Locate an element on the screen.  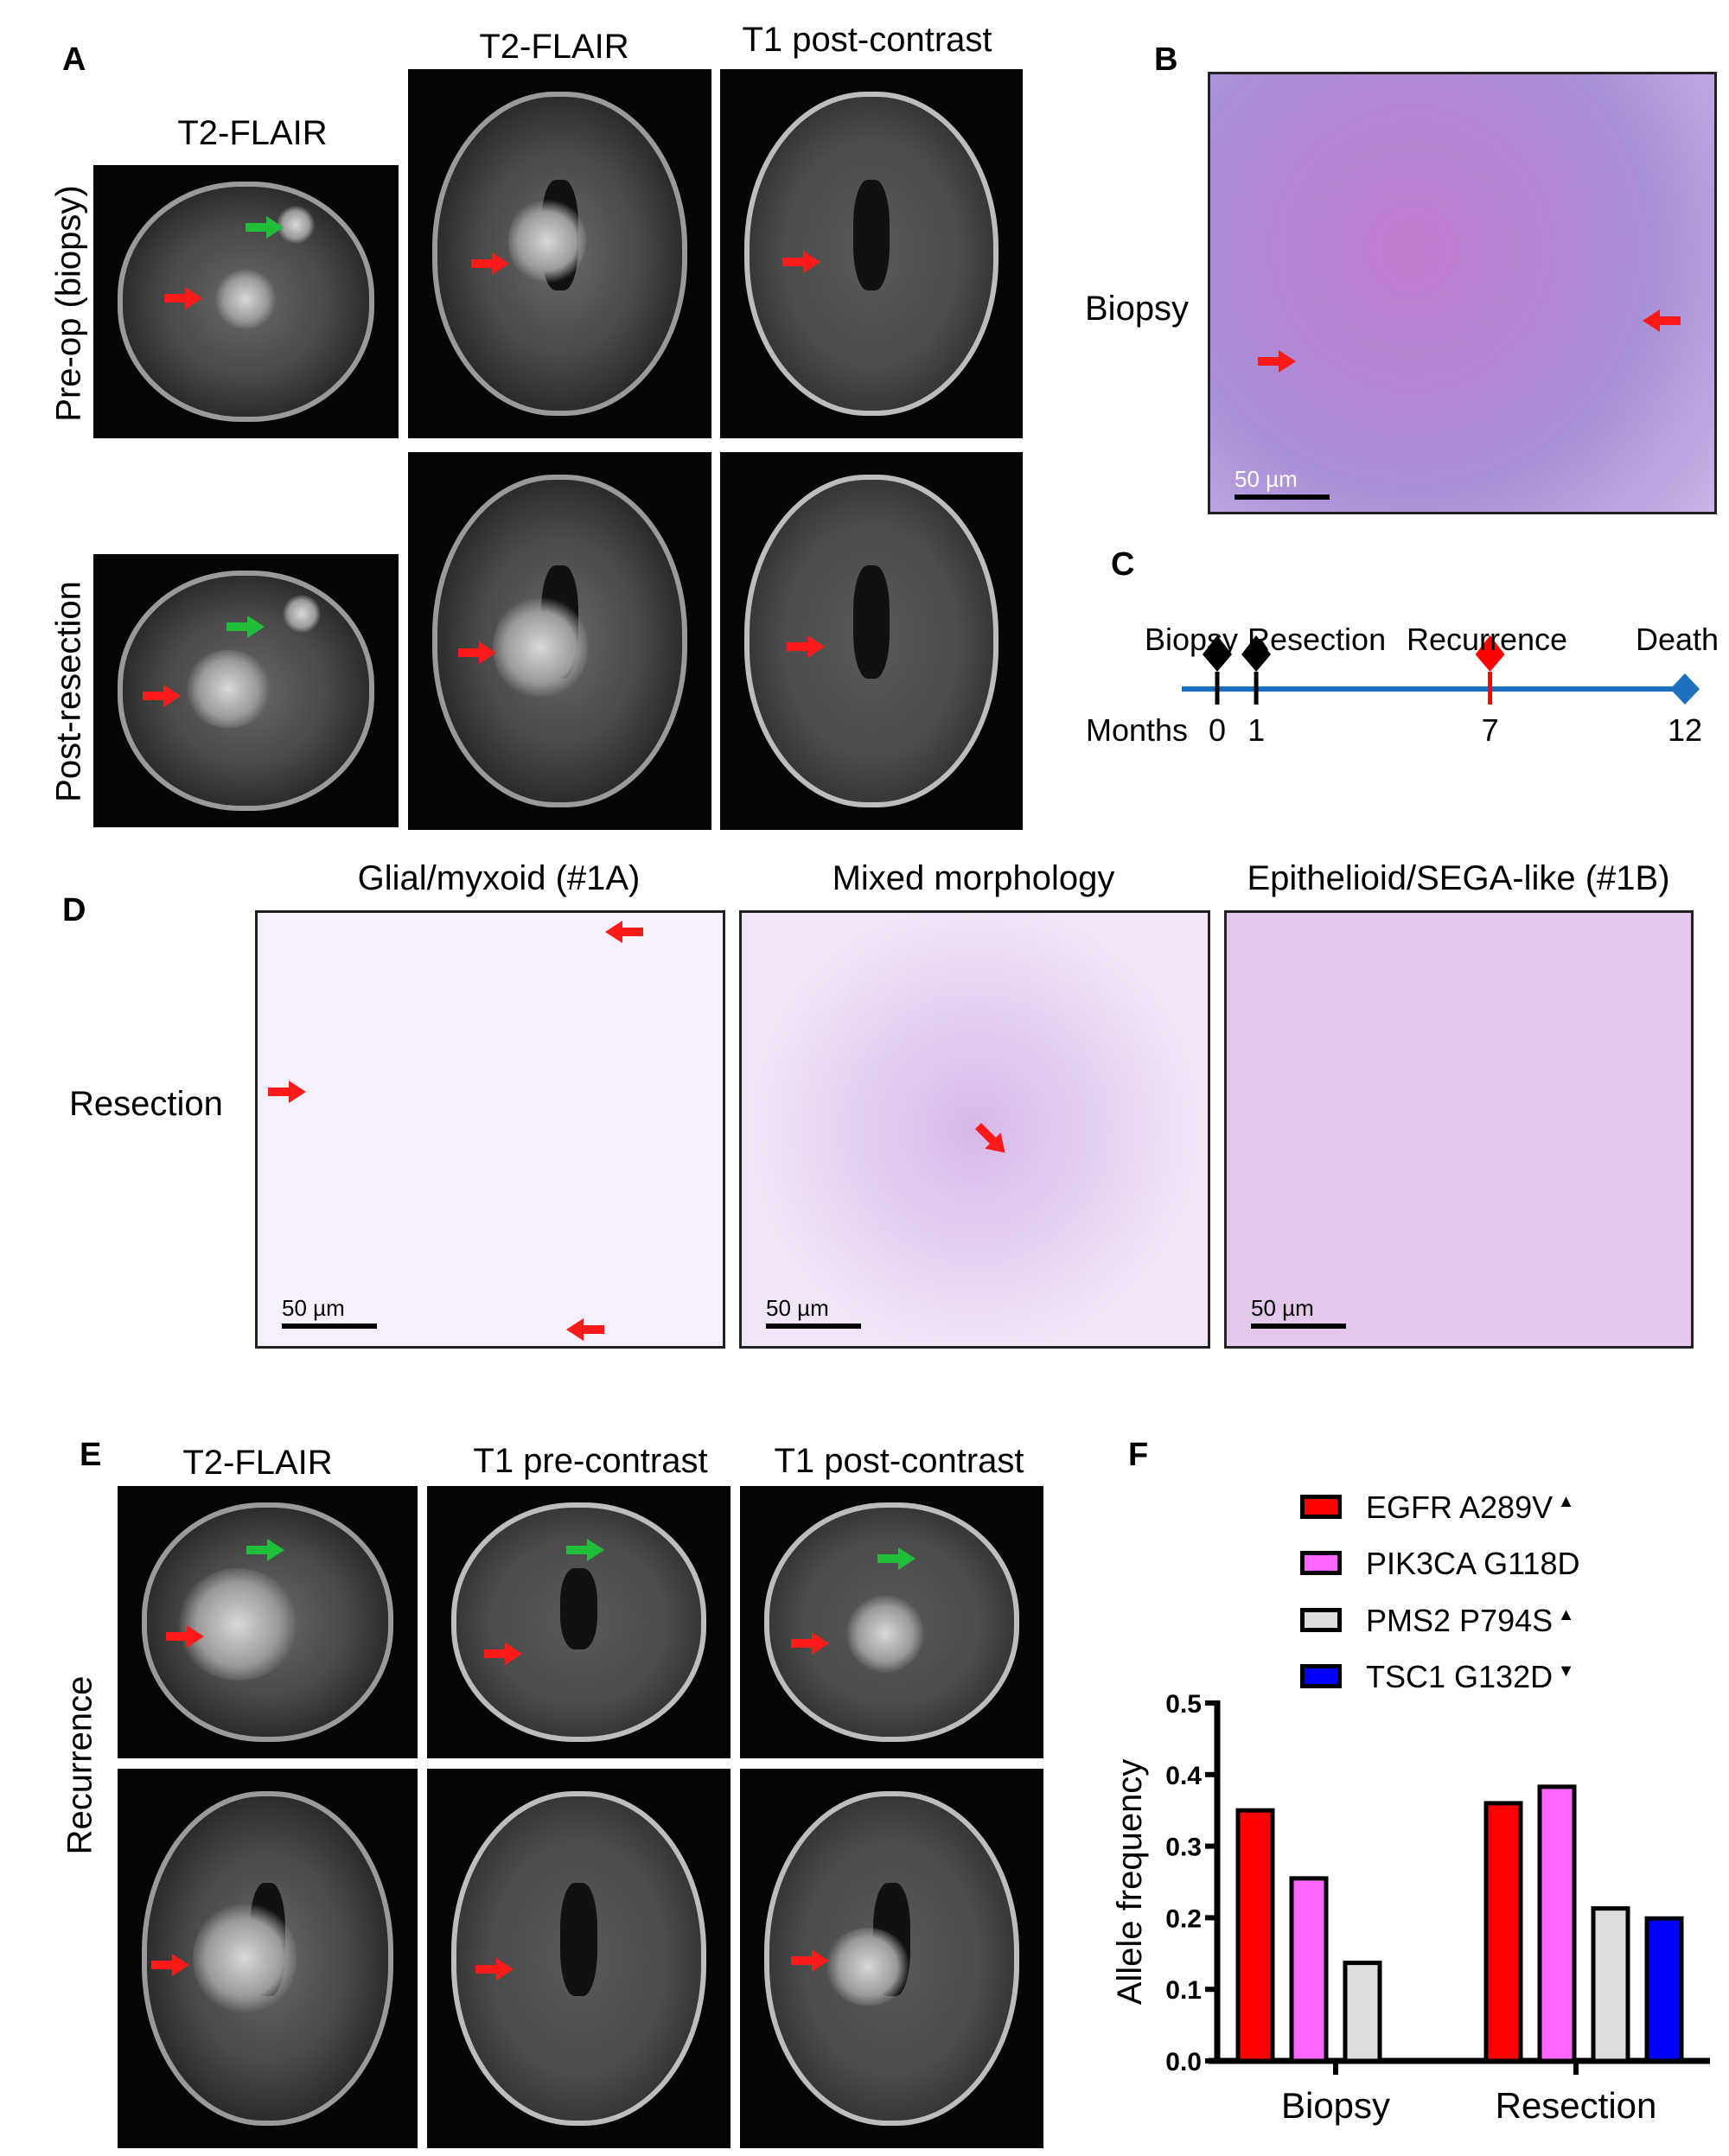
x-tick-label: Biopsy is located at coordinates (1336, 2105).